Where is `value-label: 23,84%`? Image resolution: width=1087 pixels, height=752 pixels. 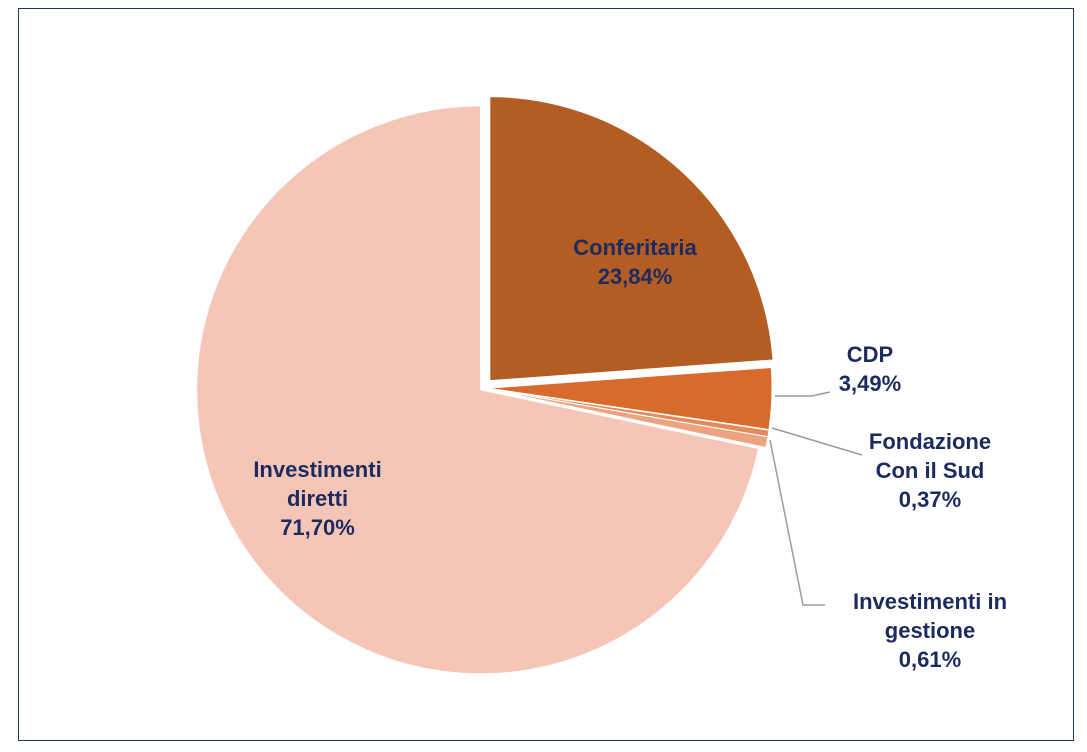
value-label: 23,84% is located at coordinates (635, 276).